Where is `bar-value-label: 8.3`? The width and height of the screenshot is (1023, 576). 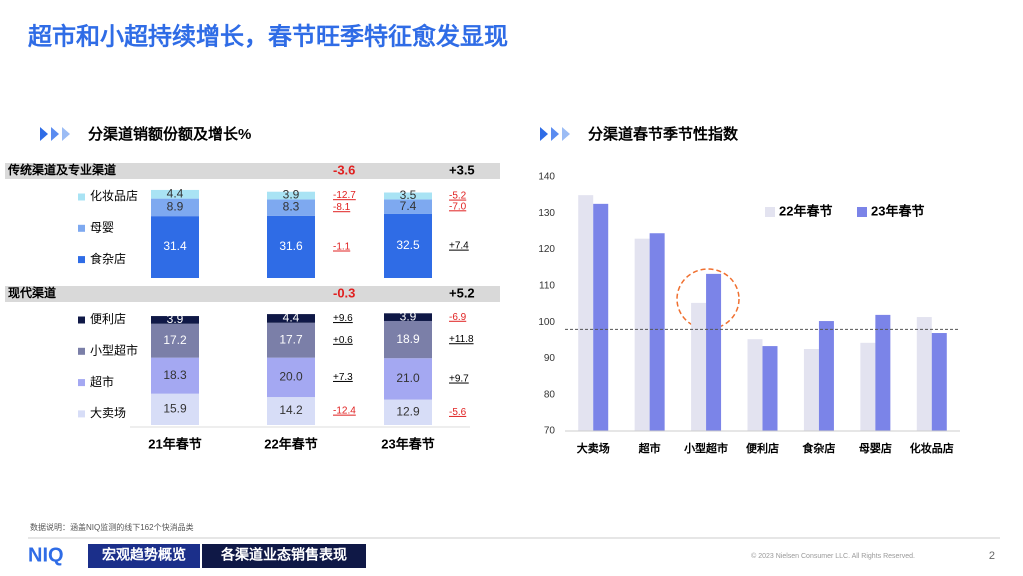 bar-value-label: 8.3 is located at coordinates (291, 207).